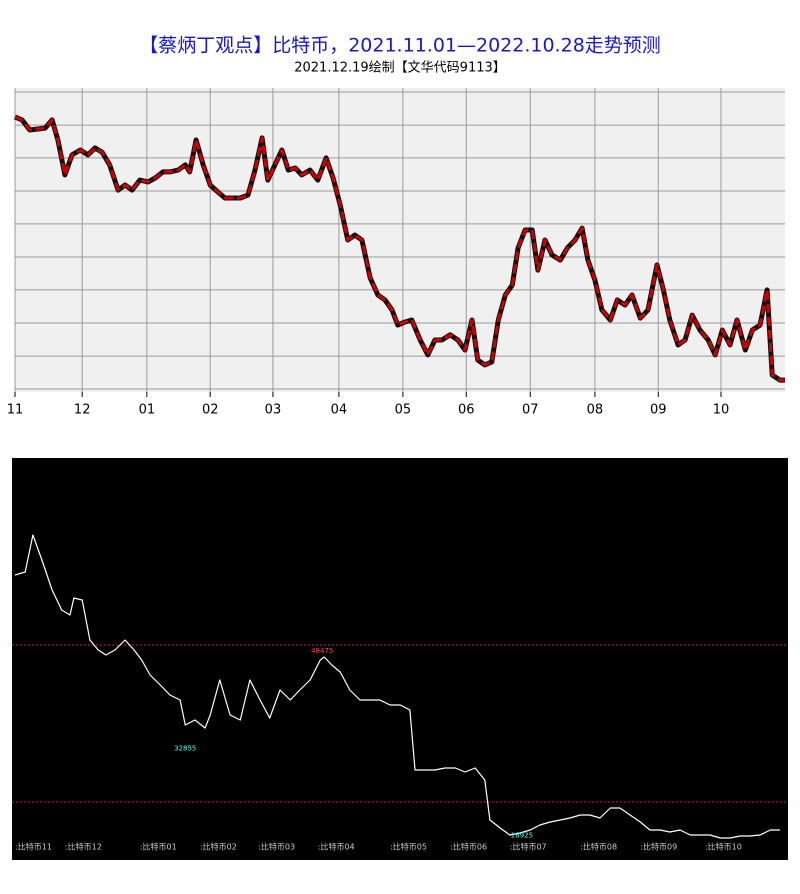 Image resolution: width=800 pixels, height=894 pixels. I want to click on x-tick-label: :比特币10, so click(723, 847).